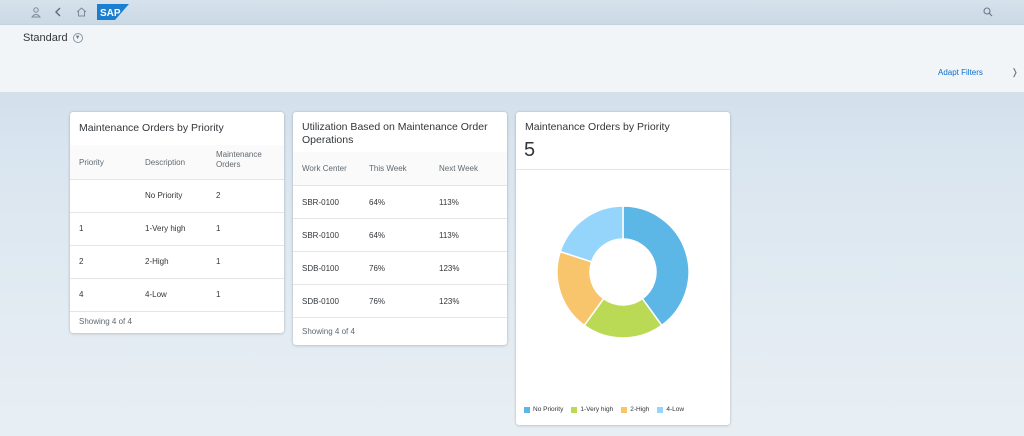 This screenshot has height=436, width=1024. Describe the element at coordinates (239, 159) in the screenshot. I see `column-header-orders: Maintenance Orders` at that location.